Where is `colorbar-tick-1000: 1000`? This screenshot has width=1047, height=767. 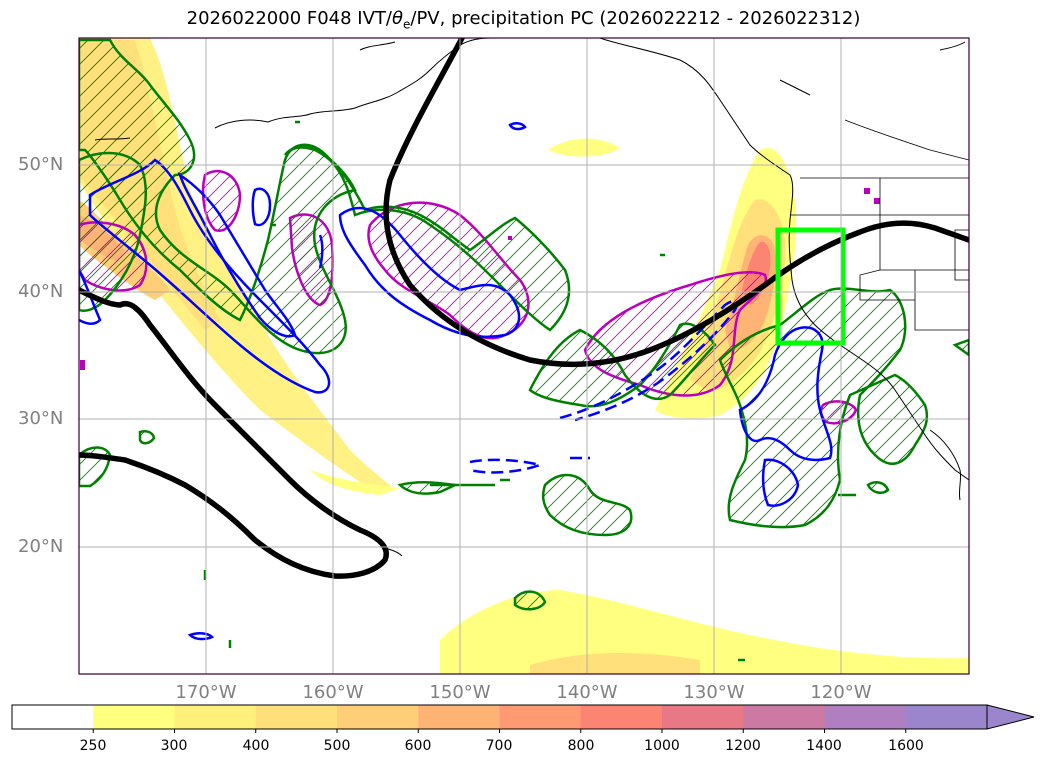
colorbar-tick-1000: 1000 is located at coordinates (662, 746).